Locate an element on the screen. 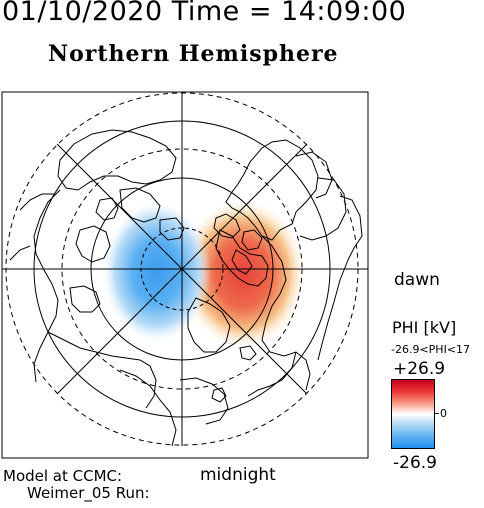 The image size is (484, 508). date-time-title: 01/10/2020 Time = 14:09:00 is located at coordinates (204, 13).